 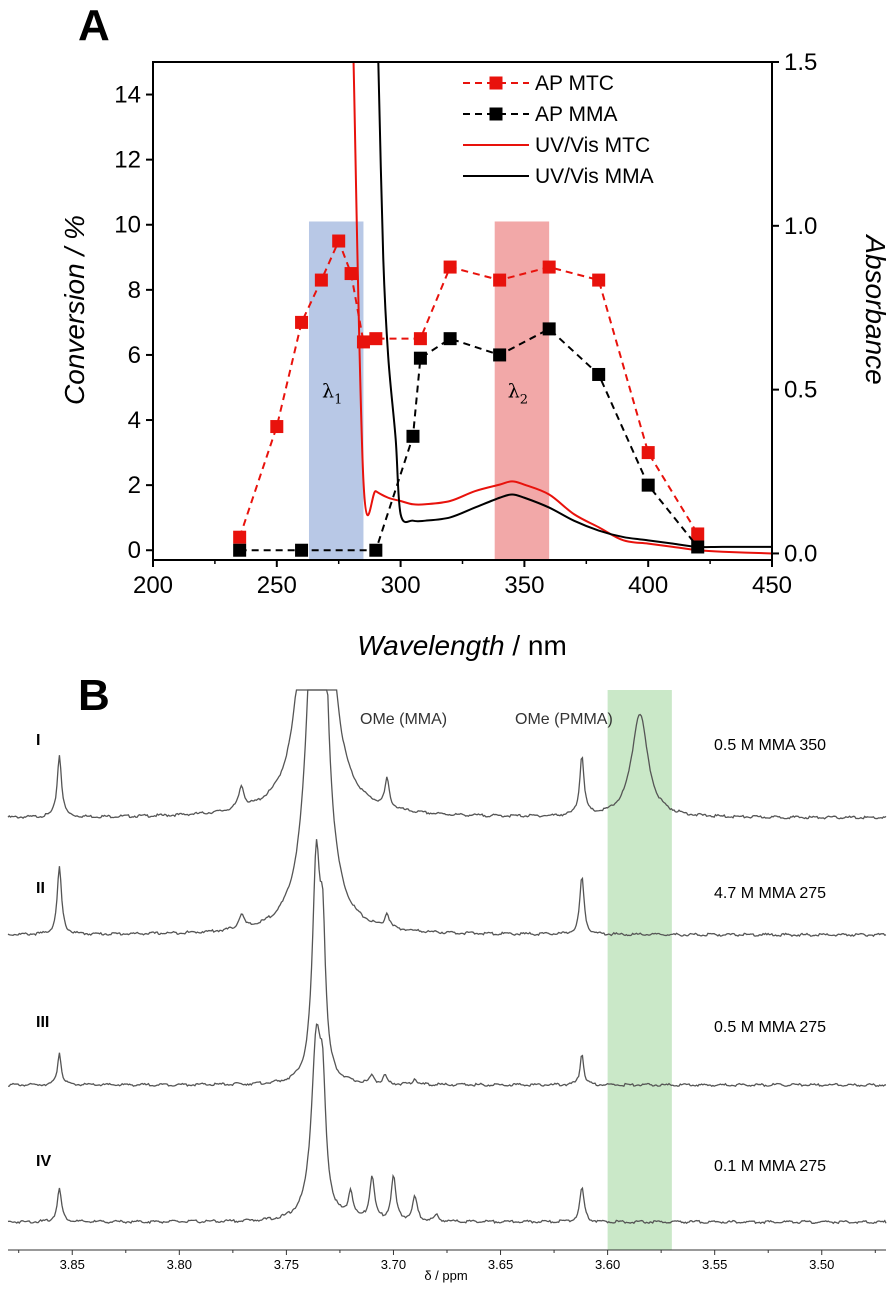 What do you see at coordinates (127, 225) in the screenshot?
I see `y-tick-label: 10` at bounding box center [127, 225].